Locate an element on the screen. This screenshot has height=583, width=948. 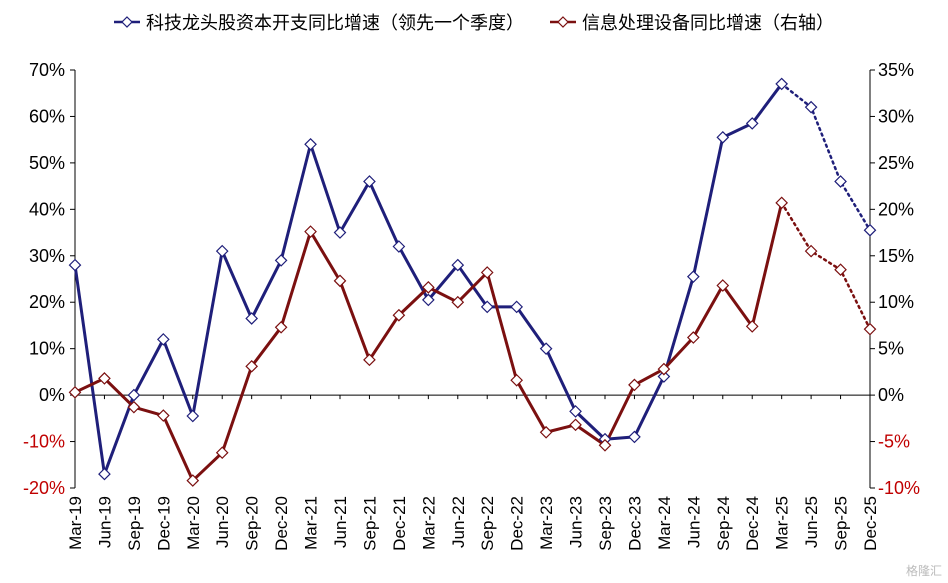
left-tick-label: -20% is located at coordinates (44, 488).